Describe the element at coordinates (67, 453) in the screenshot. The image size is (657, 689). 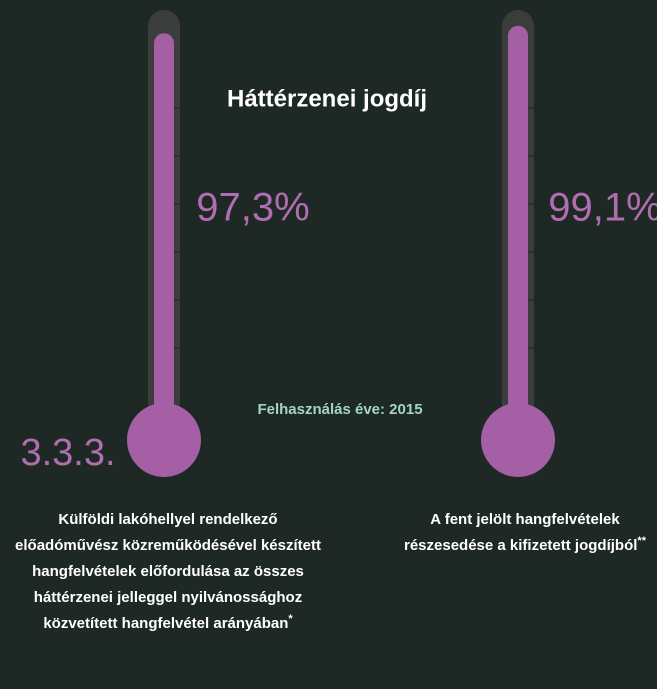
I see `section-number: 3.3.3.` at that location.